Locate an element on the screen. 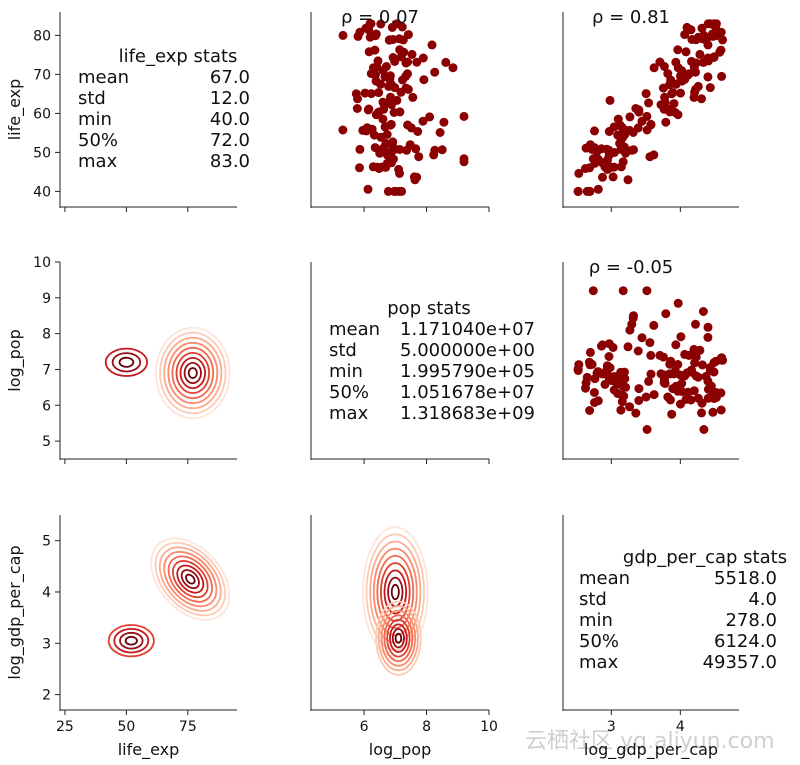 The image size is (800, 765). y-tick-label: 80 is located at coordinates (42, 36).